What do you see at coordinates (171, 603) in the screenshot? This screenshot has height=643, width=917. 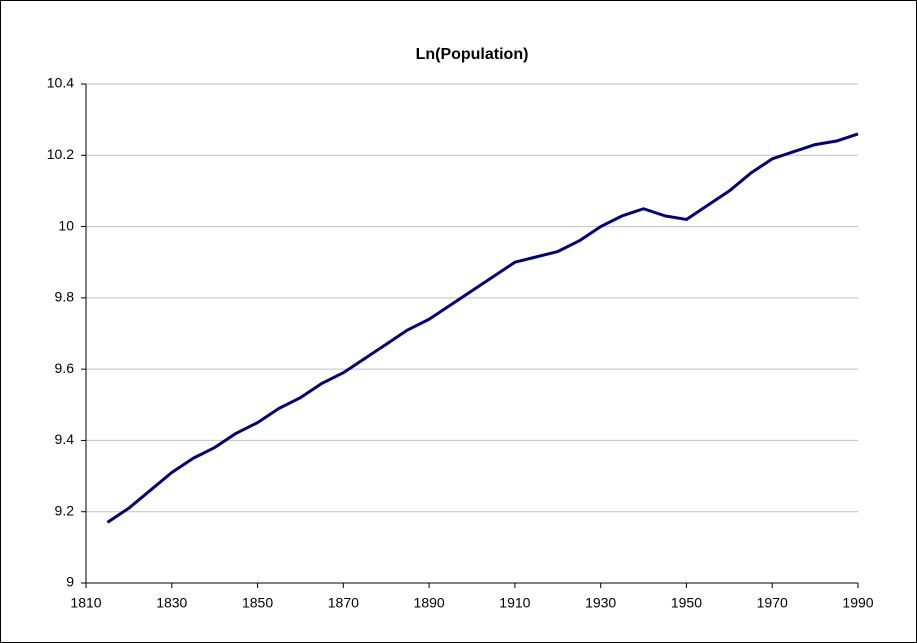 I see `x-tick-label: 1830` at bounding box center [171, 603].